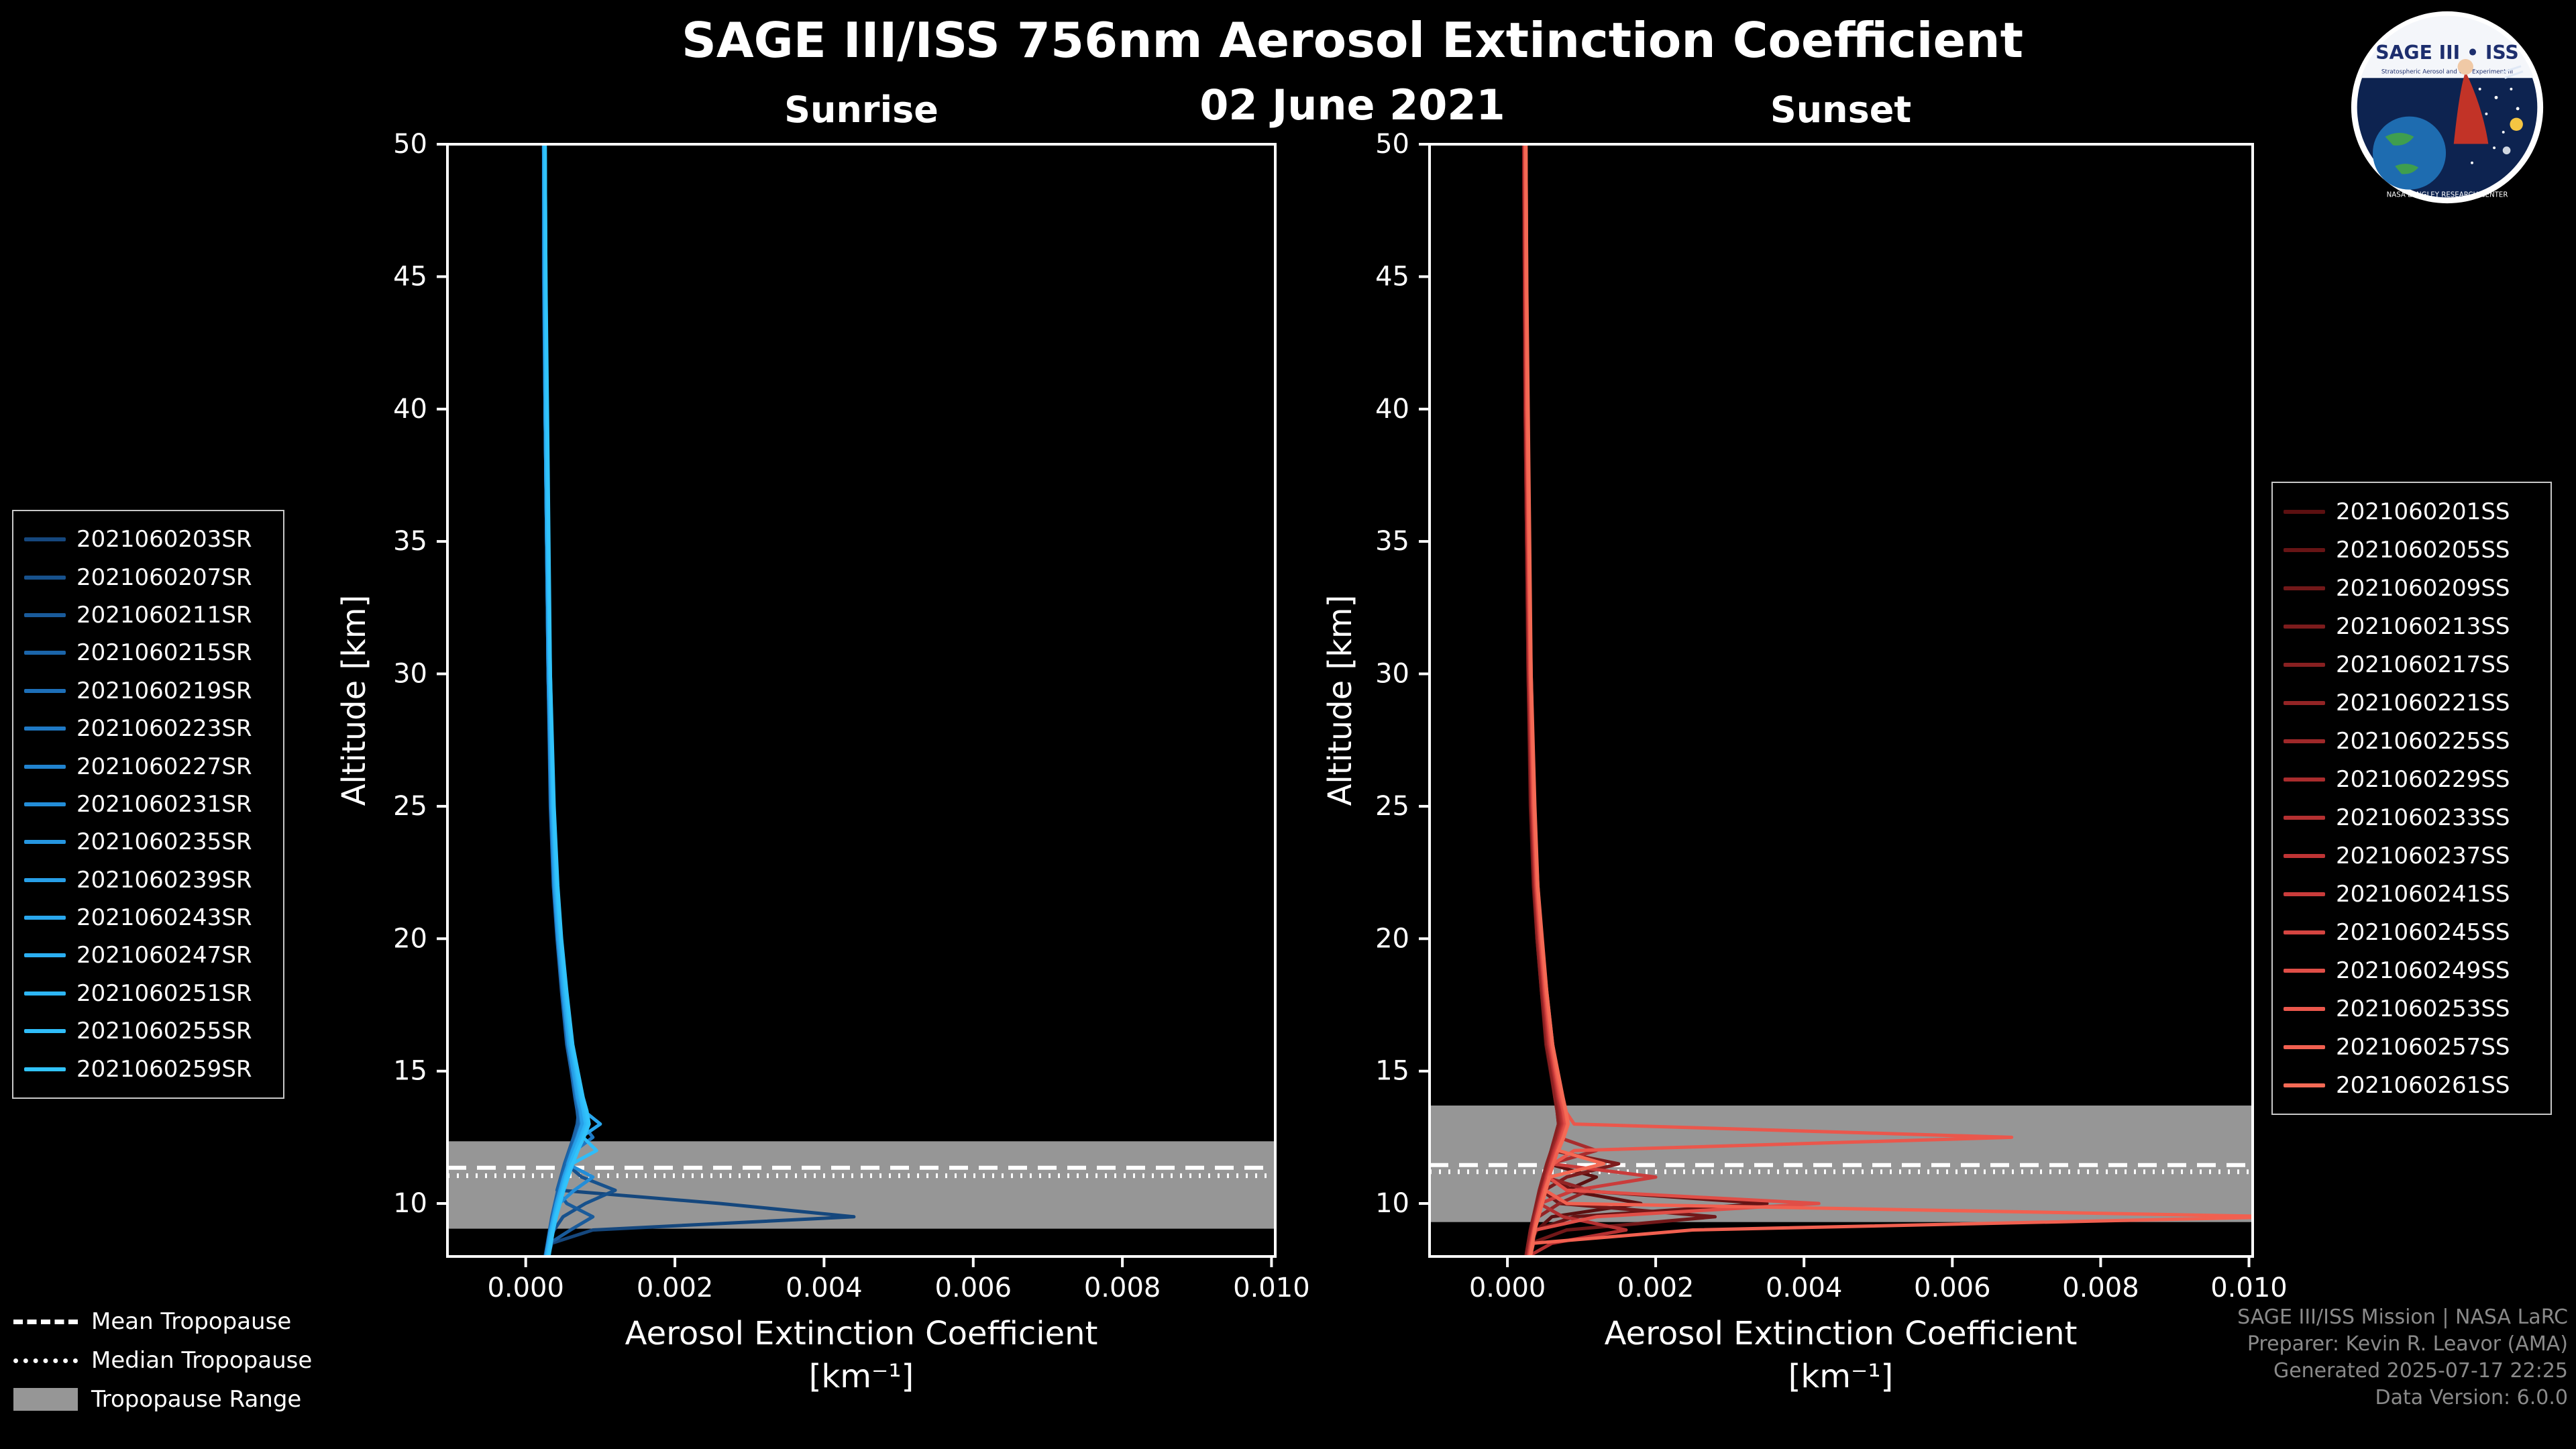 This screenshot has width=2576, height=1449. I want to click on logo-top-band, so click(2447, 46).